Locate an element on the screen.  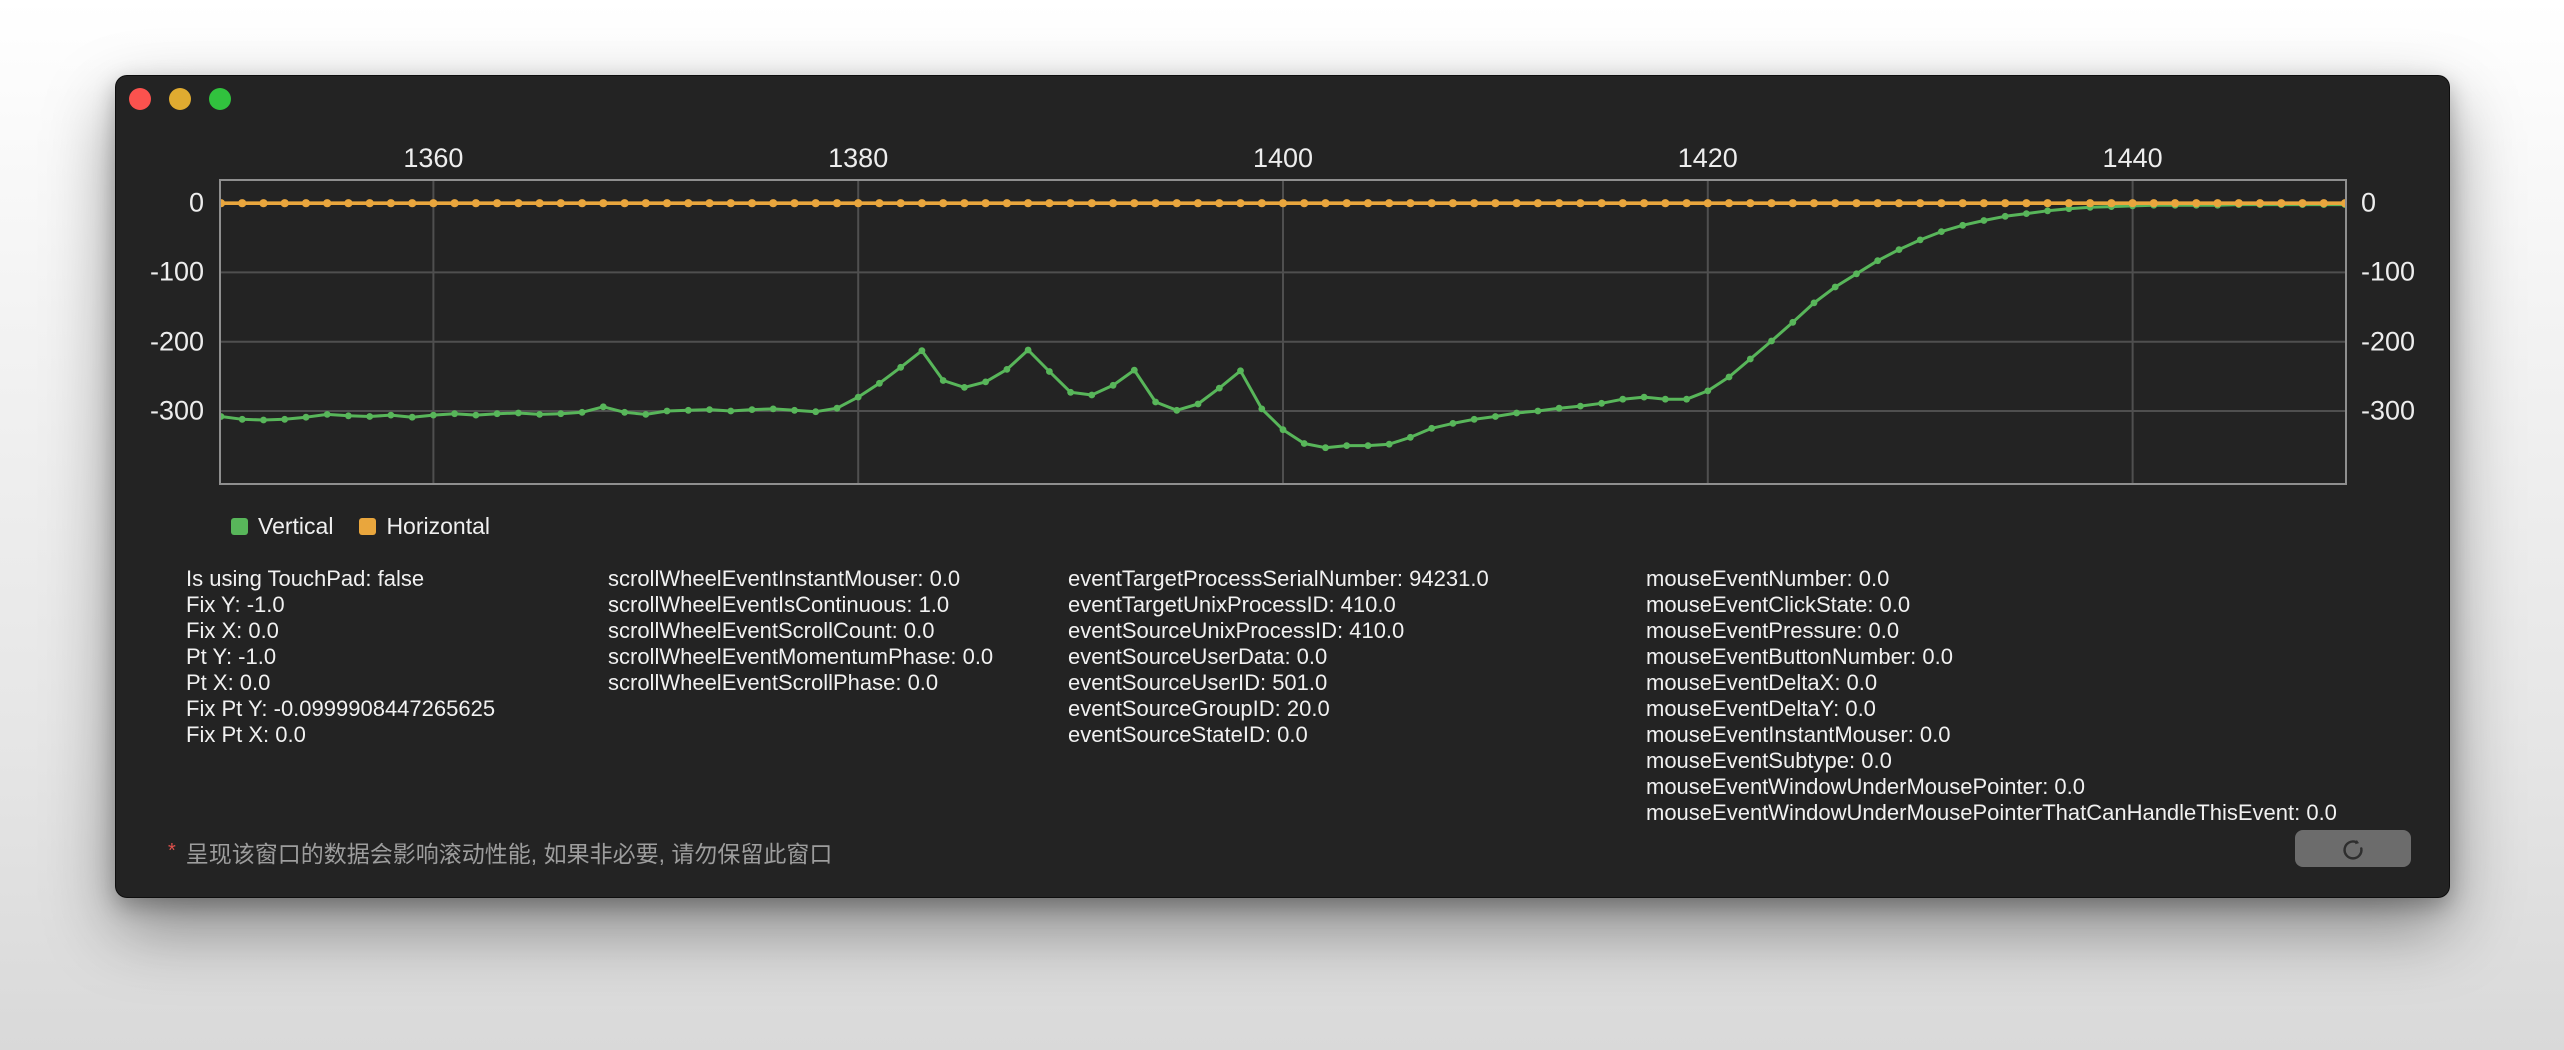
info-line: eventSourceUserData: 0.0 is located at coordinates (1198, 656).